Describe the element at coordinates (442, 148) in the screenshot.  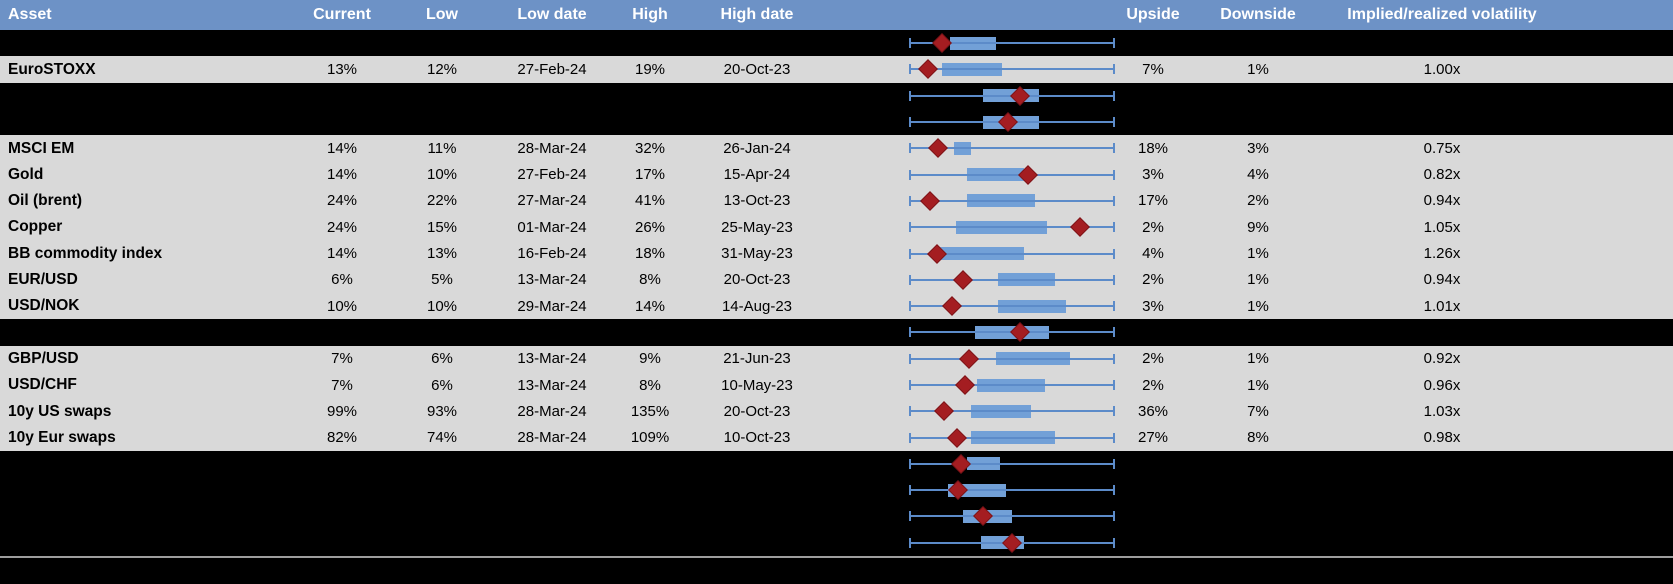
I see `cell-low: 11%` at that location.